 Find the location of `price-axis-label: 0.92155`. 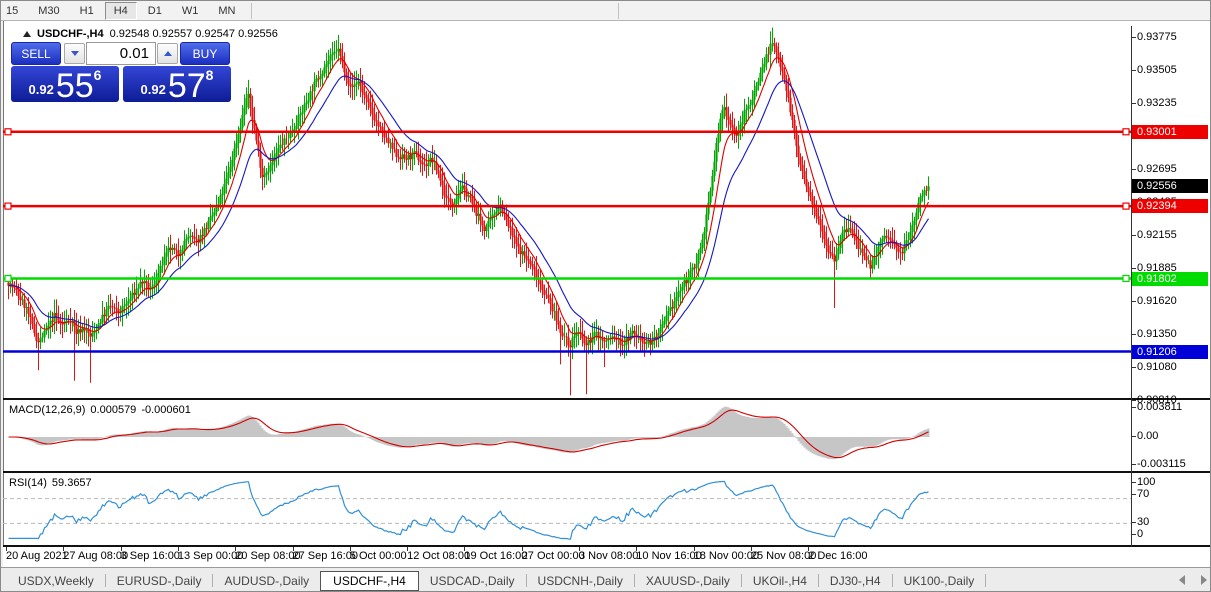

price-axis-label: 0.92155 is located at coordinates (1157, 235).